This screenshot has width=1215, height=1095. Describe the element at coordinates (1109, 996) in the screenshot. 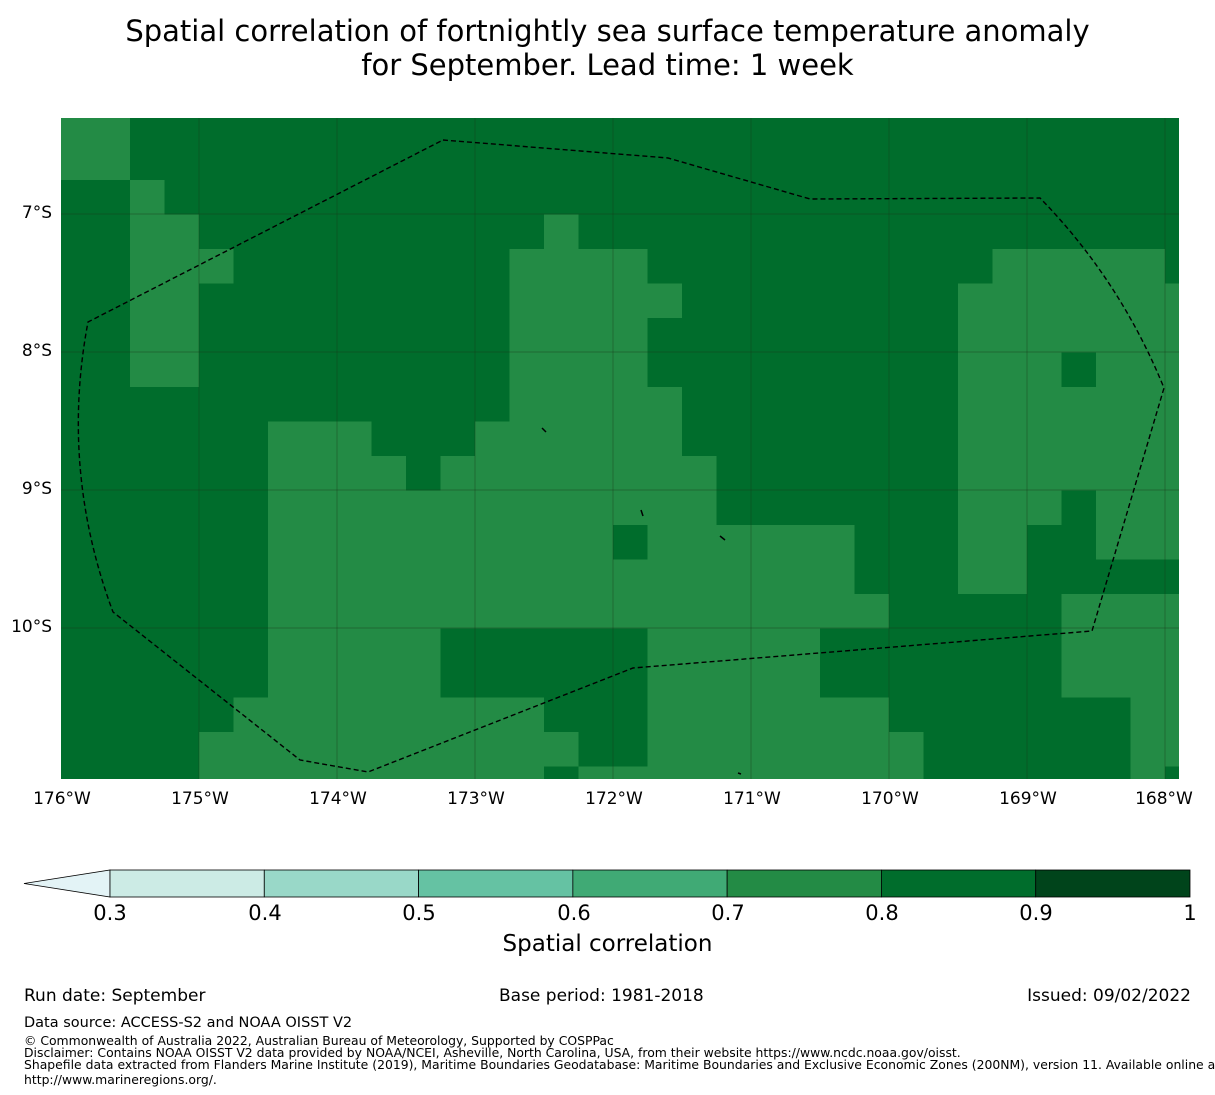

I see `issued-date: Issued: 09/02/2022` at that location.